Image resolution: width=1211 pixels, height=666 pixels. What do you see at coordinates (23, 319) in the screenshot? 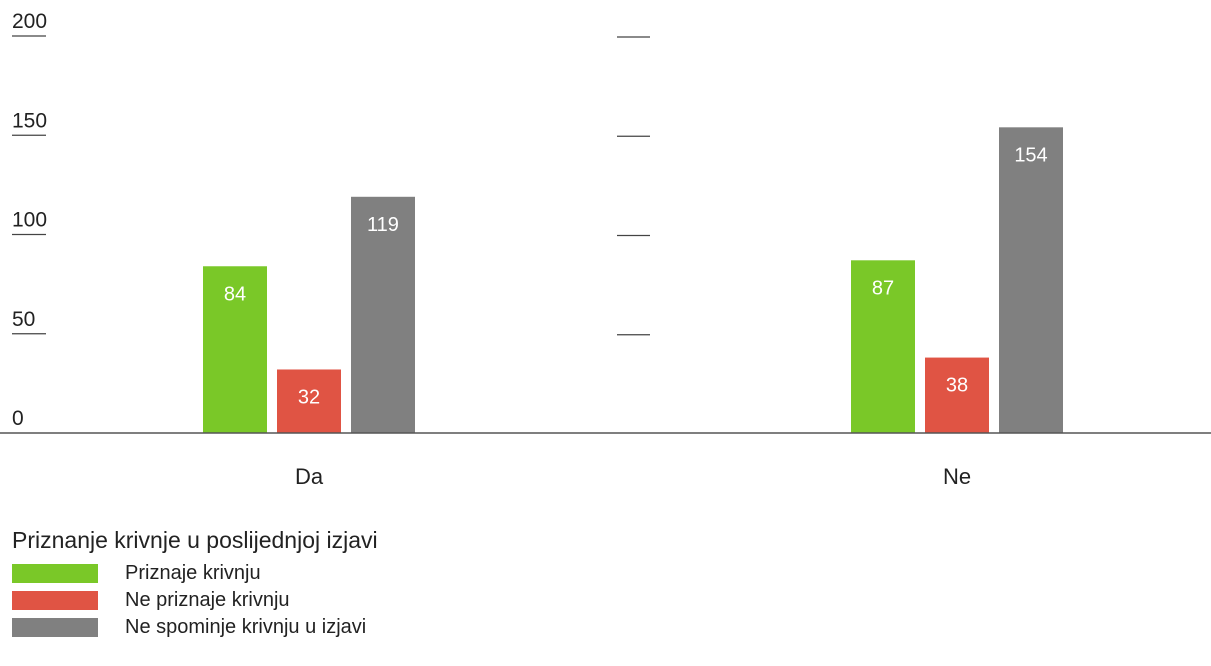
I see `y-tick-label: 50` at bounding box center [23, 319].